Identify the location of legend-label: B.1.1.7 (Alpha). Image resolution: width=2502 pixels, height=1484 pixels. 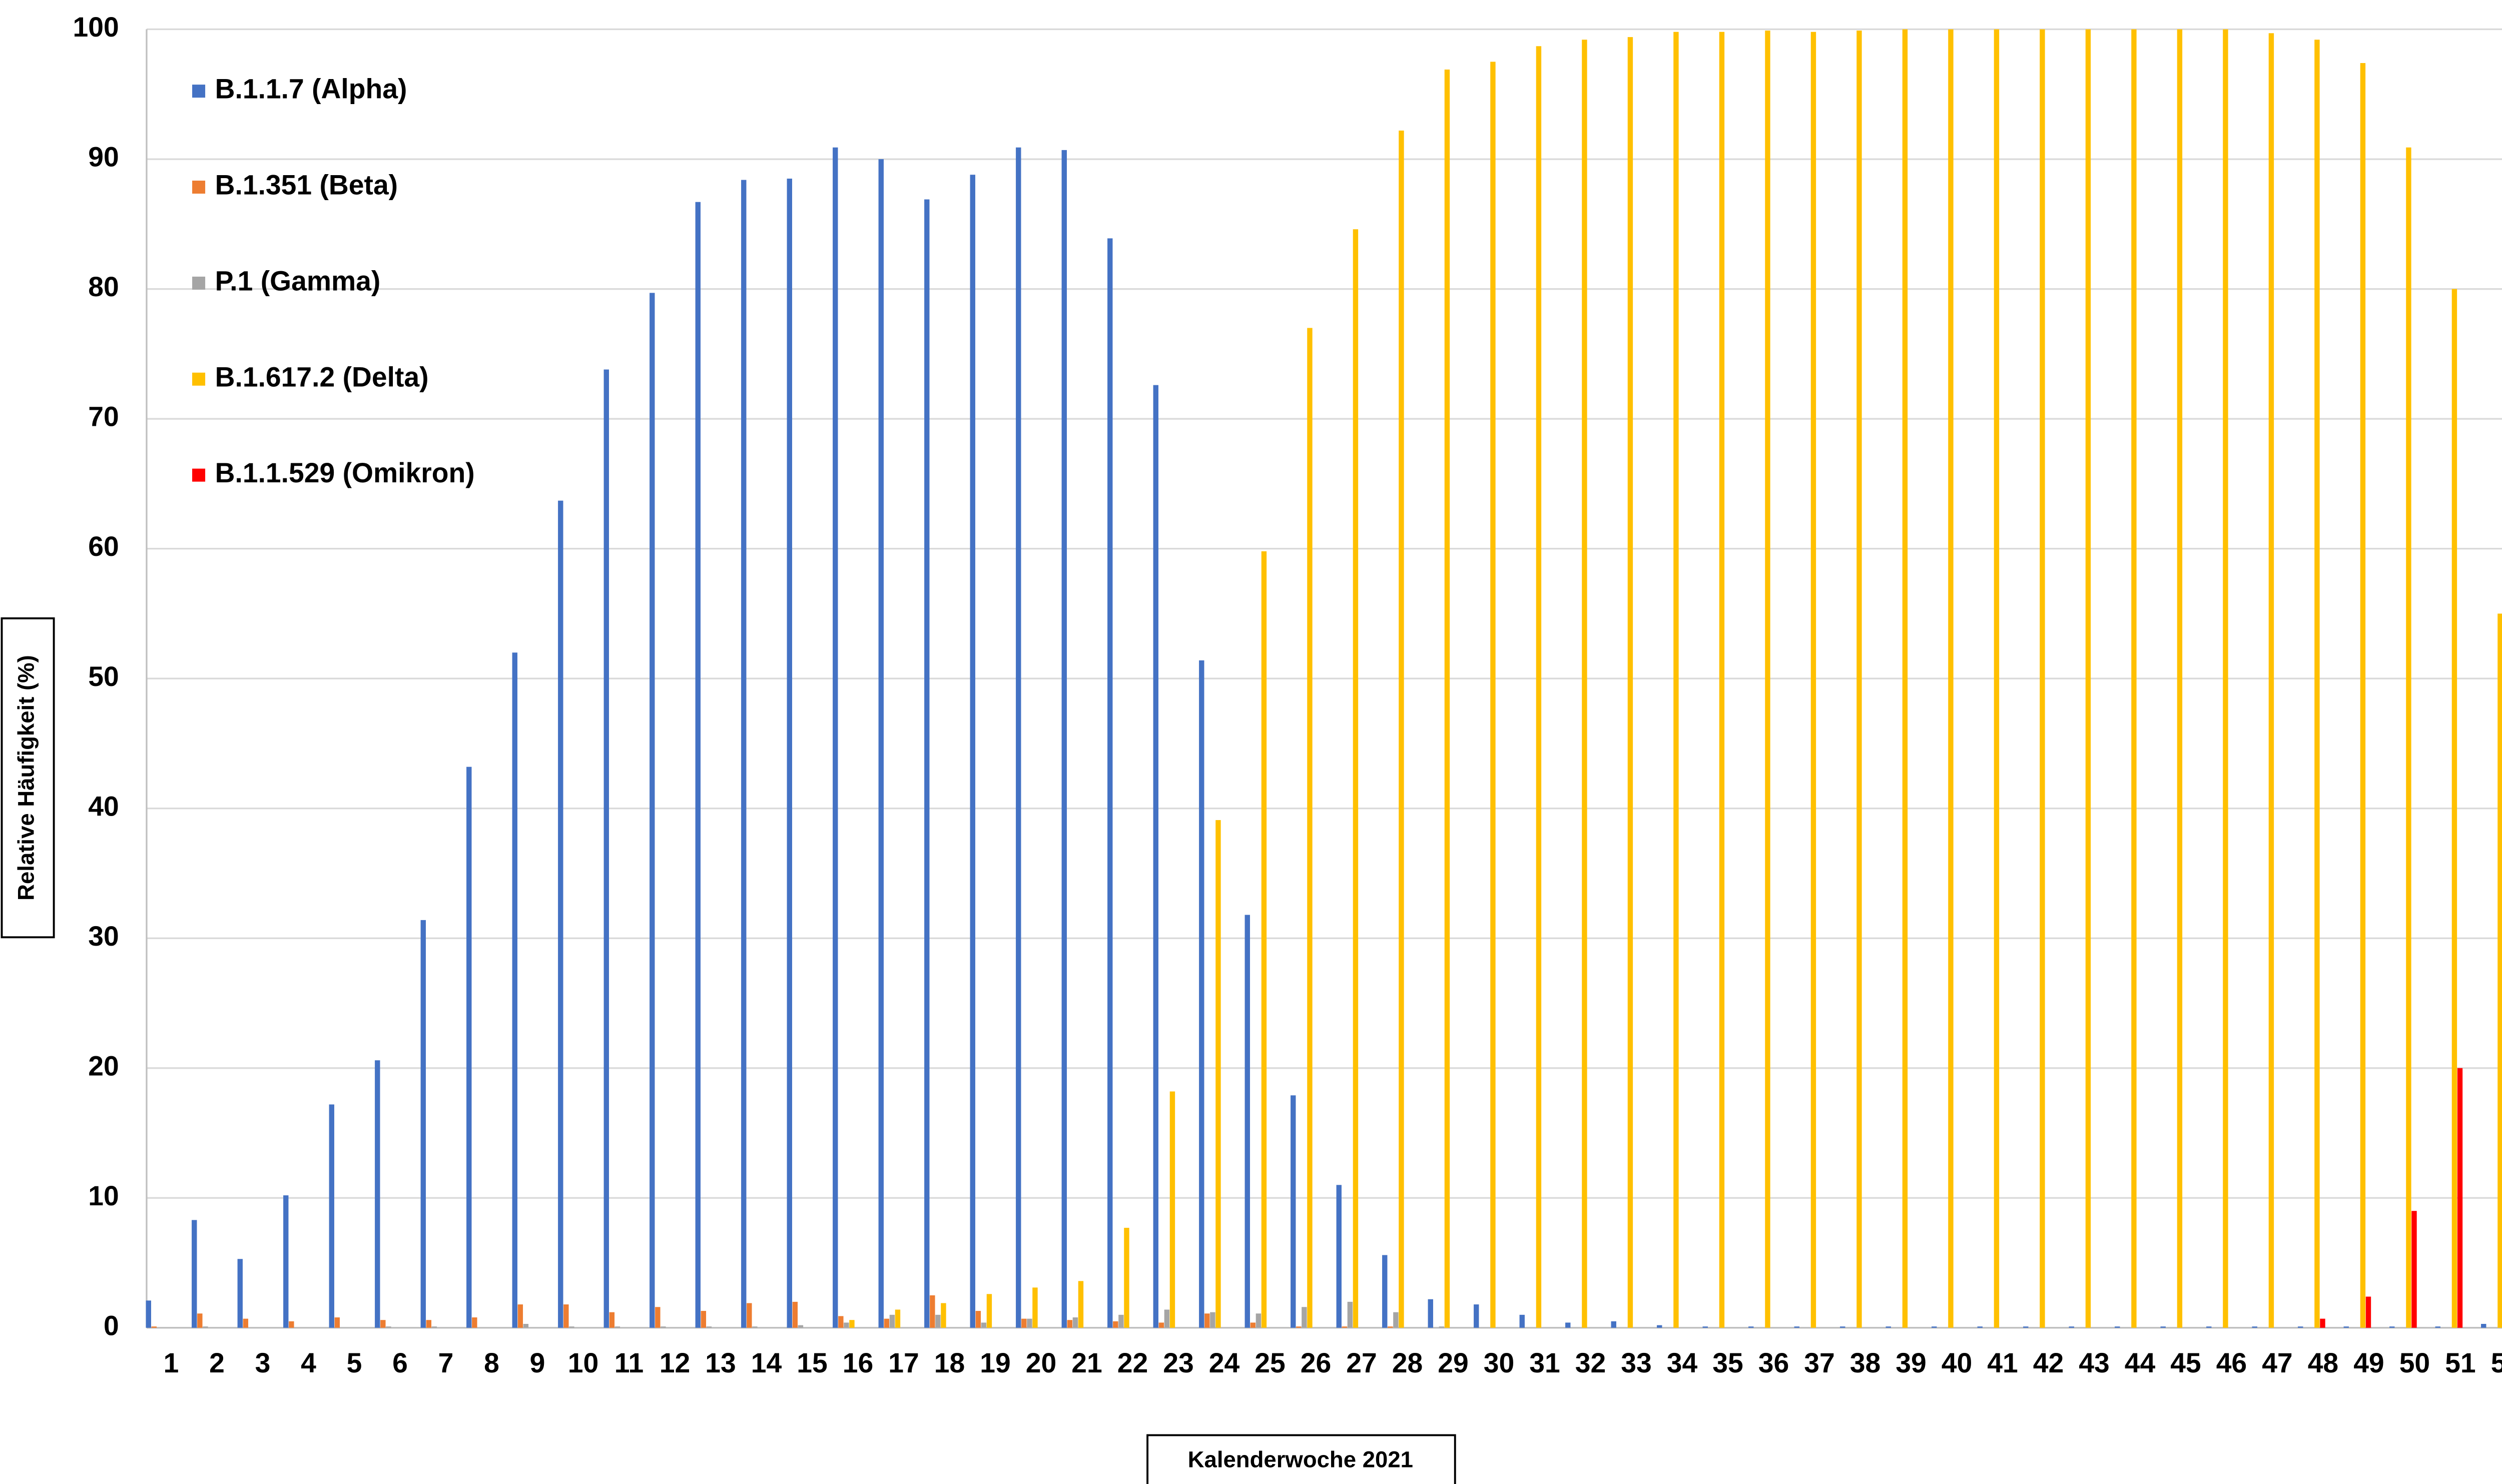
(311, 89).